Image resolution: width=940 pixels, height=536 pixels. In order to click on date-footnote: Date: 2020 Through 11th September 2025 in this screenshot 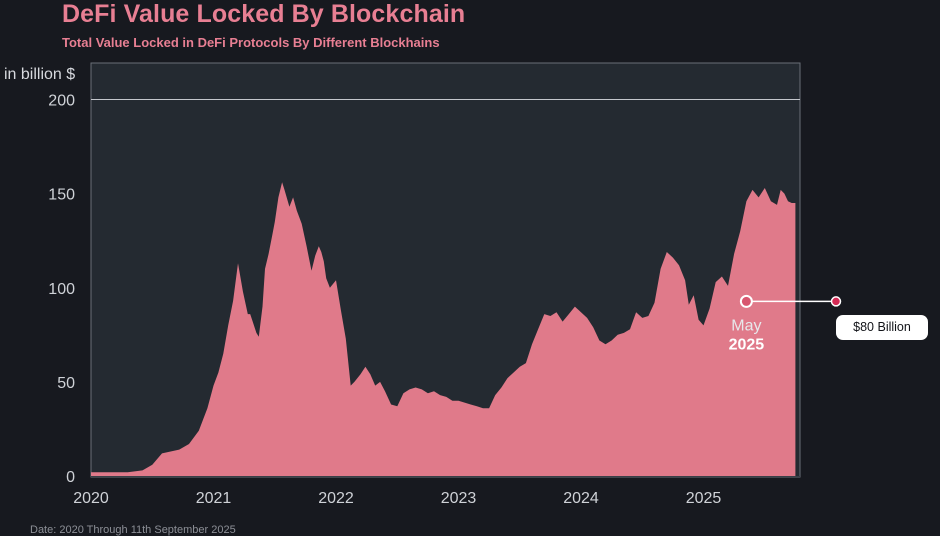, I will do `click(133, 530)`.